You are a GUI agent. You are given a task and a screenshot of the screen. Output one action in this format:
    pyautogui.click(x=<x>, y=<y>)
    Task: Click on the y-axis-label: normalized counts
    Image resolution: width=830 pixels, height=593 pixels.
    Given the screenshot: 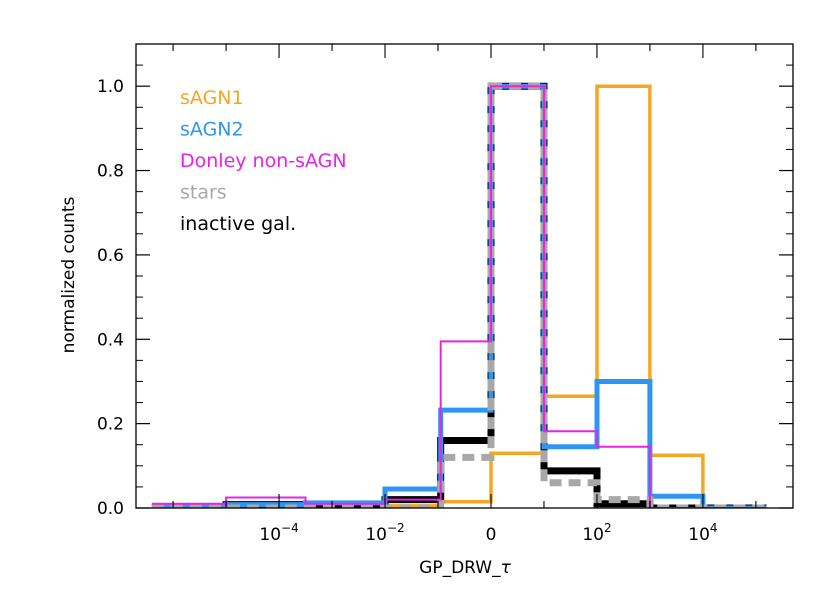 What is the action you would take?
    pyautogui.click(x=69, y=275)
    